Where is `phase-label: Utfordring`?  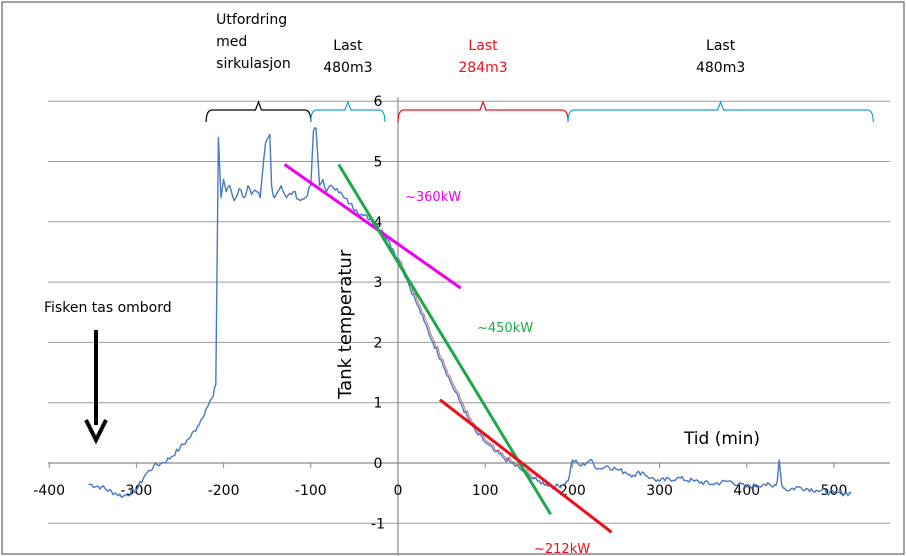
phase-label: Utfordring is located at coordinates (251, 20).